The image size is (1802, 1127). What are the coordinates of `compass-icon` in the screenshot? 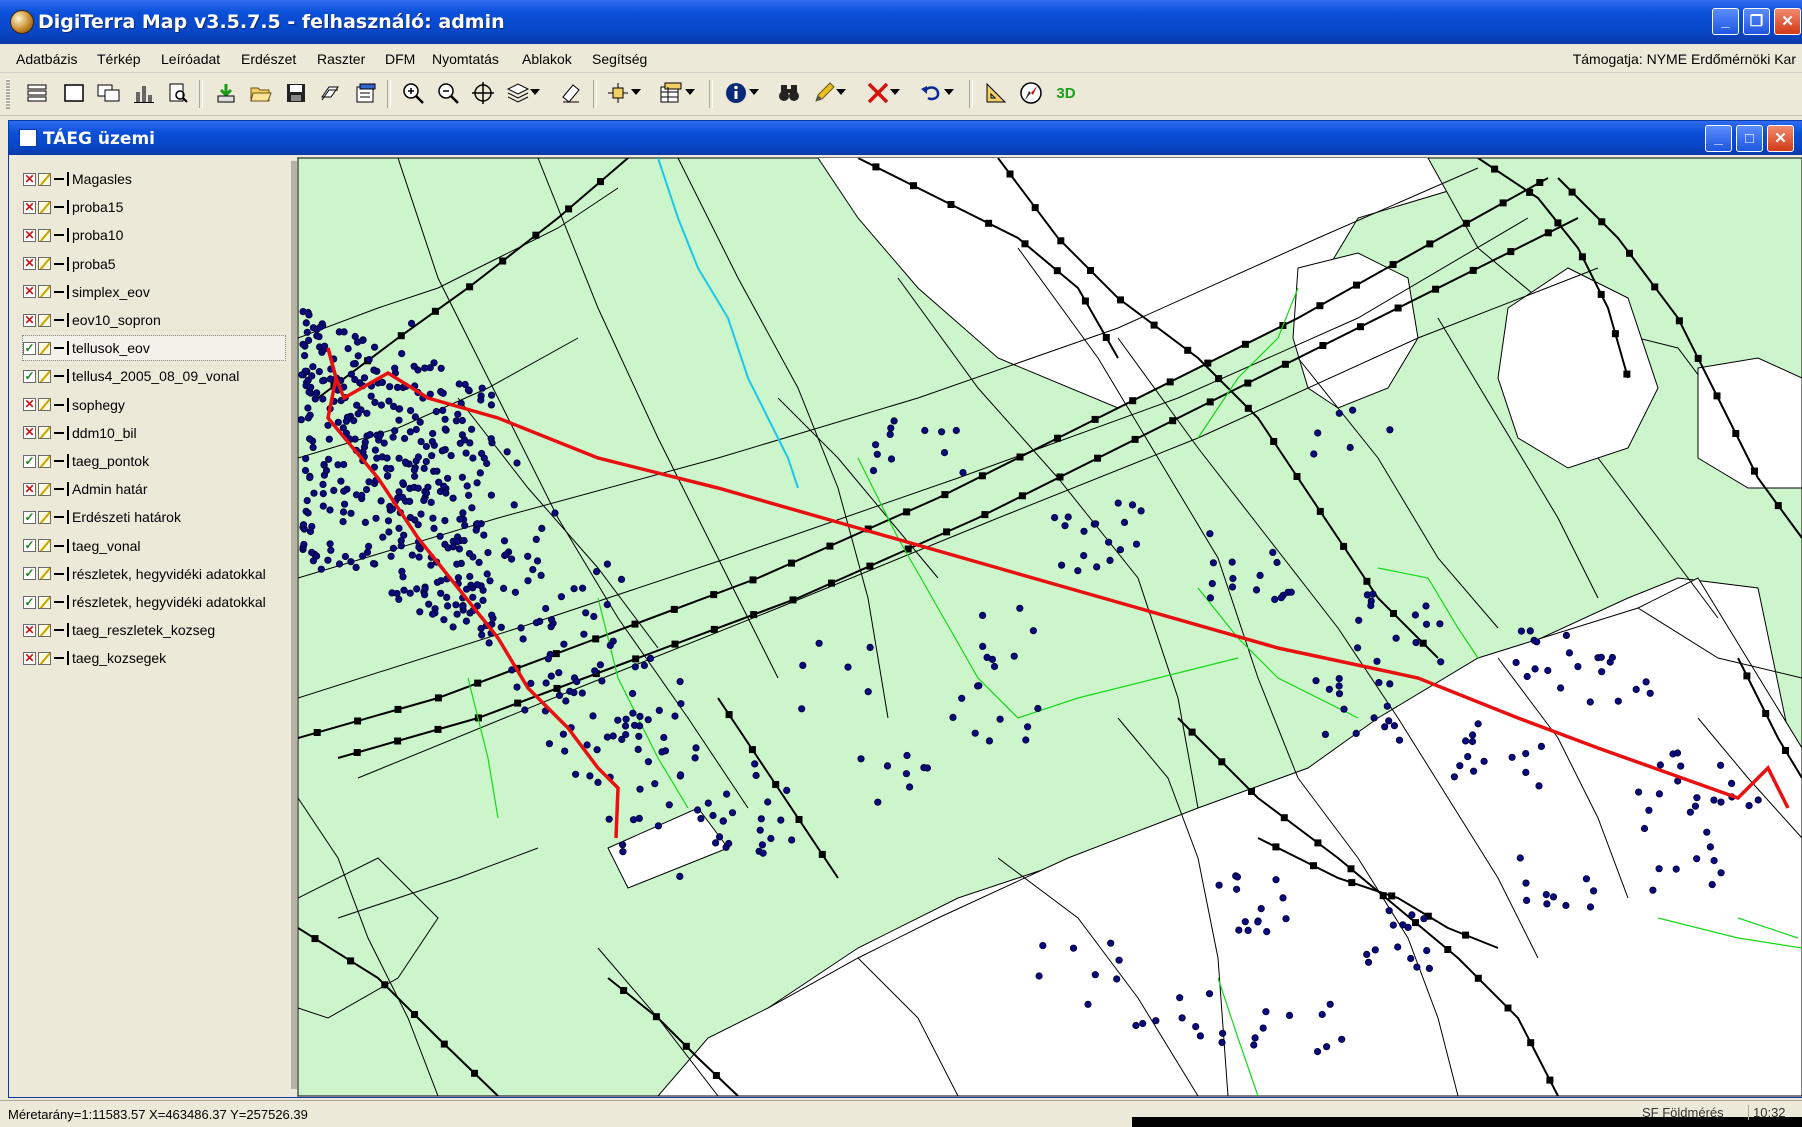 It's located at (1031, 93).